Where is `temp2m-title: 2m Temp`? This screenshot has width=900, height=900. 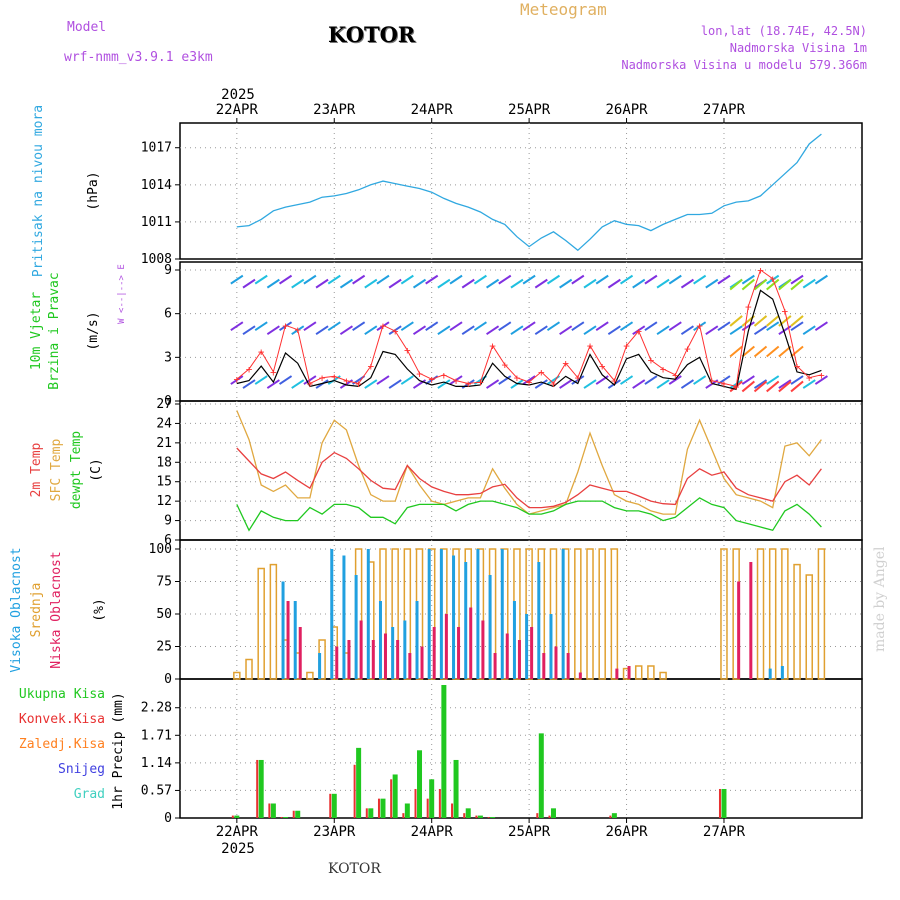 temp2m-title: 2m Temp is located at coordinates (36, 469).